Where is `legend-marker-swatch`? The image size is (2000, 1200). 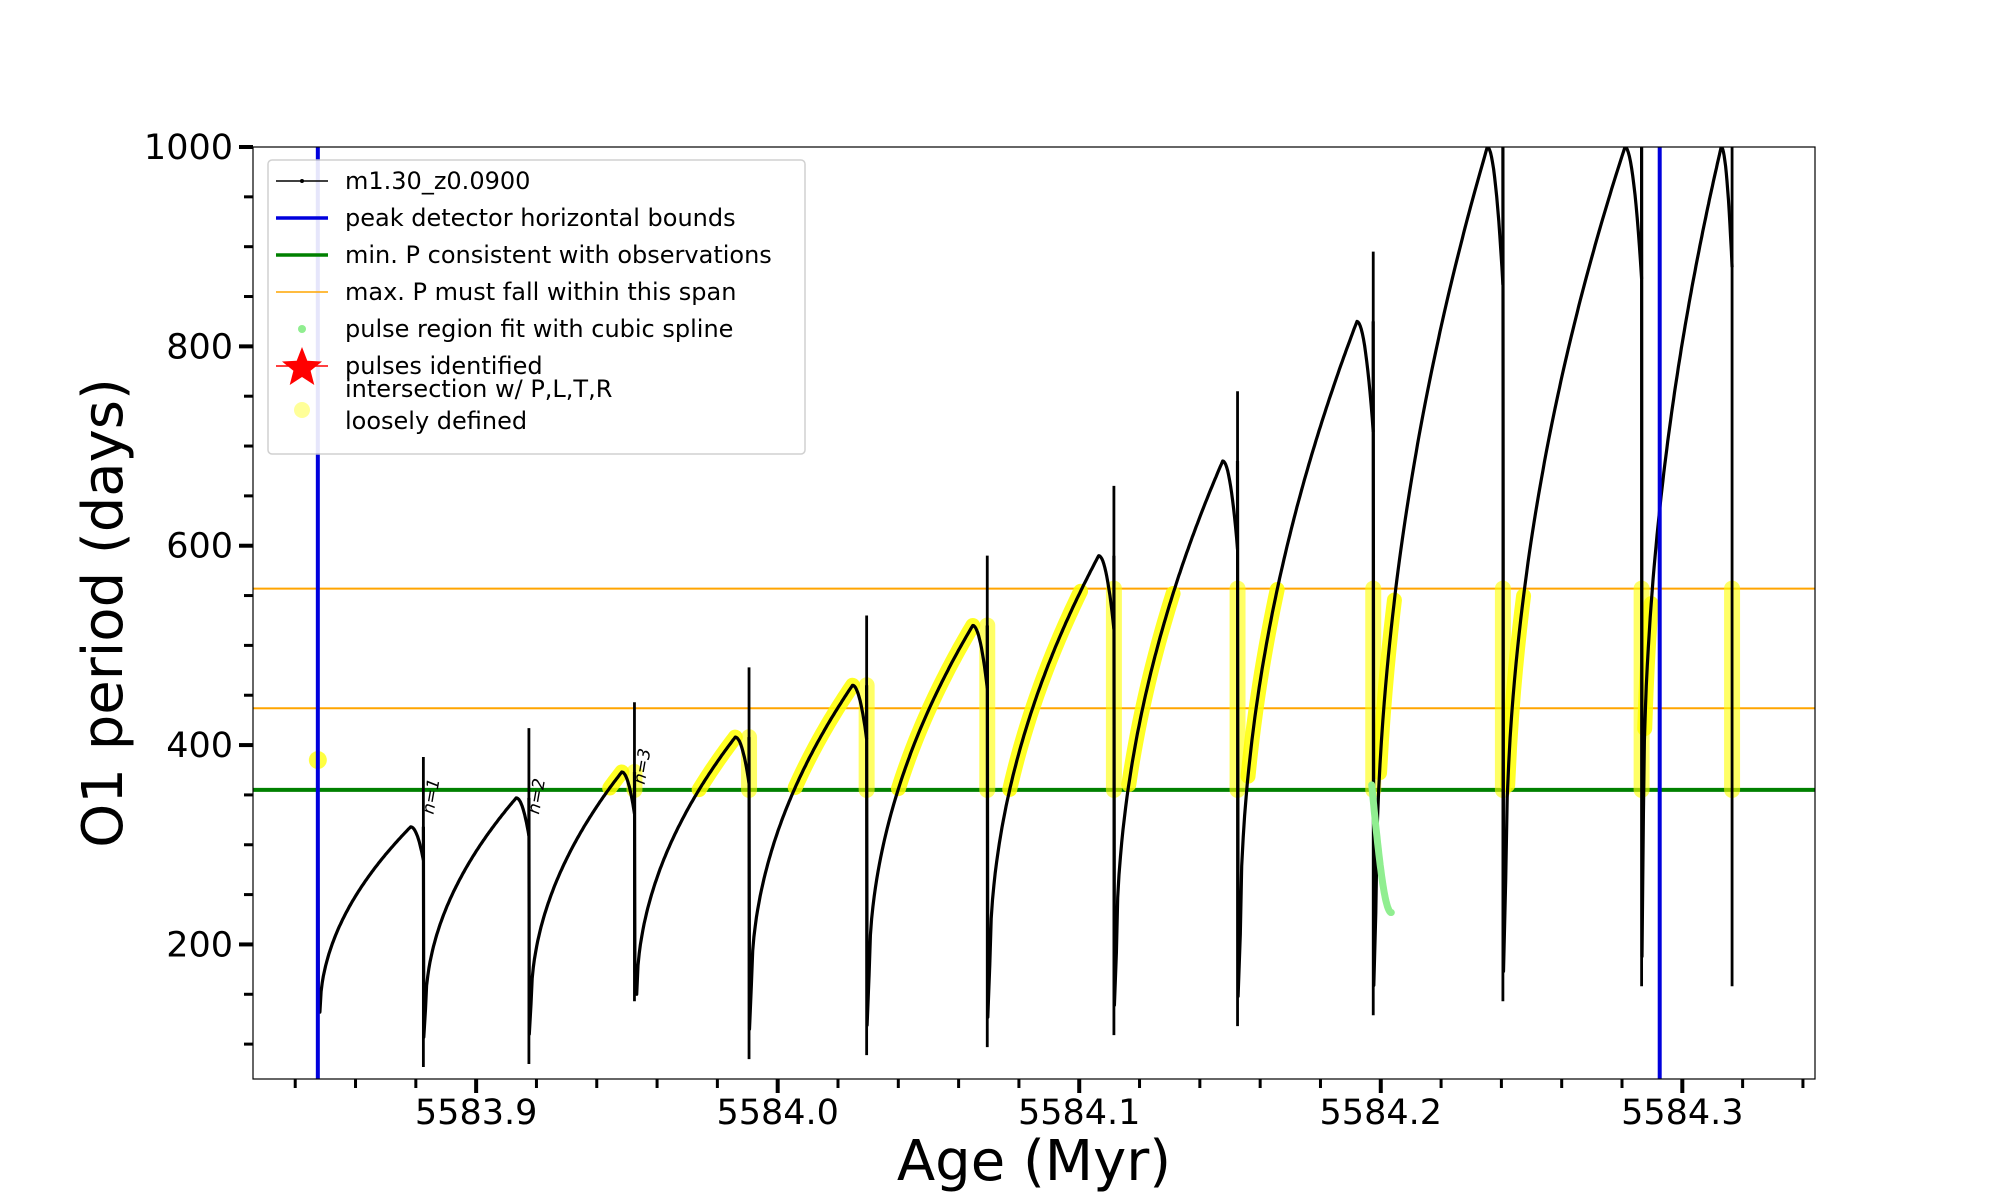 legend-marker-swatch is located at coordinates (302, 181).